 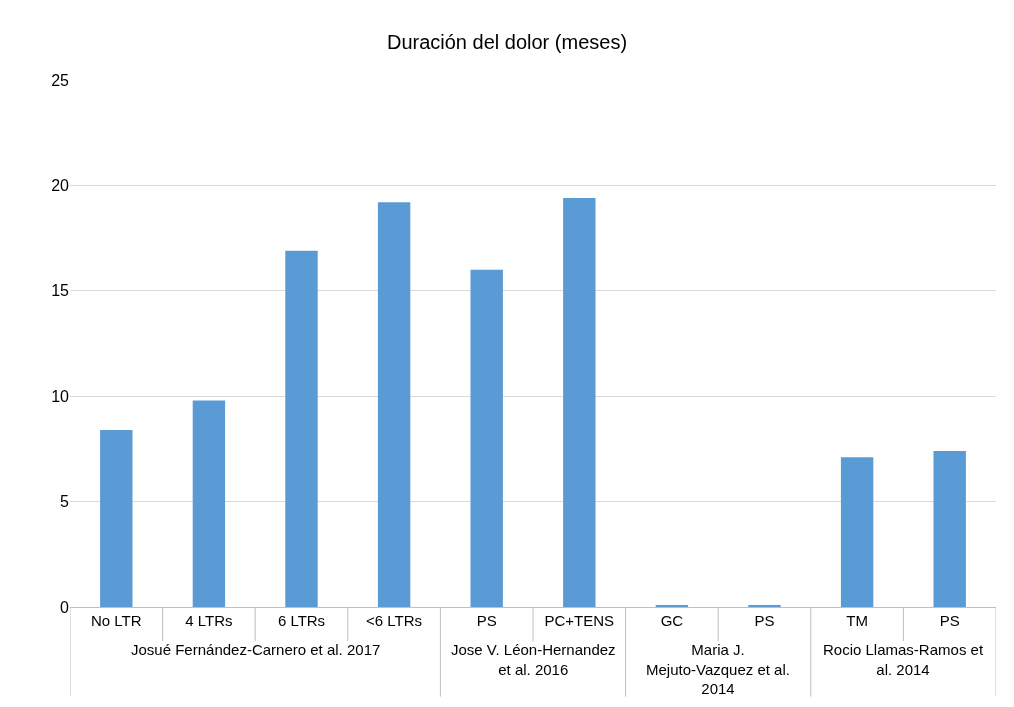 What do you see at coordinates (718, 669) in the screenshot?
I see `text: Maria J. Mejuto-Vazquez et al. 2014` at bounding box center [718, 669].